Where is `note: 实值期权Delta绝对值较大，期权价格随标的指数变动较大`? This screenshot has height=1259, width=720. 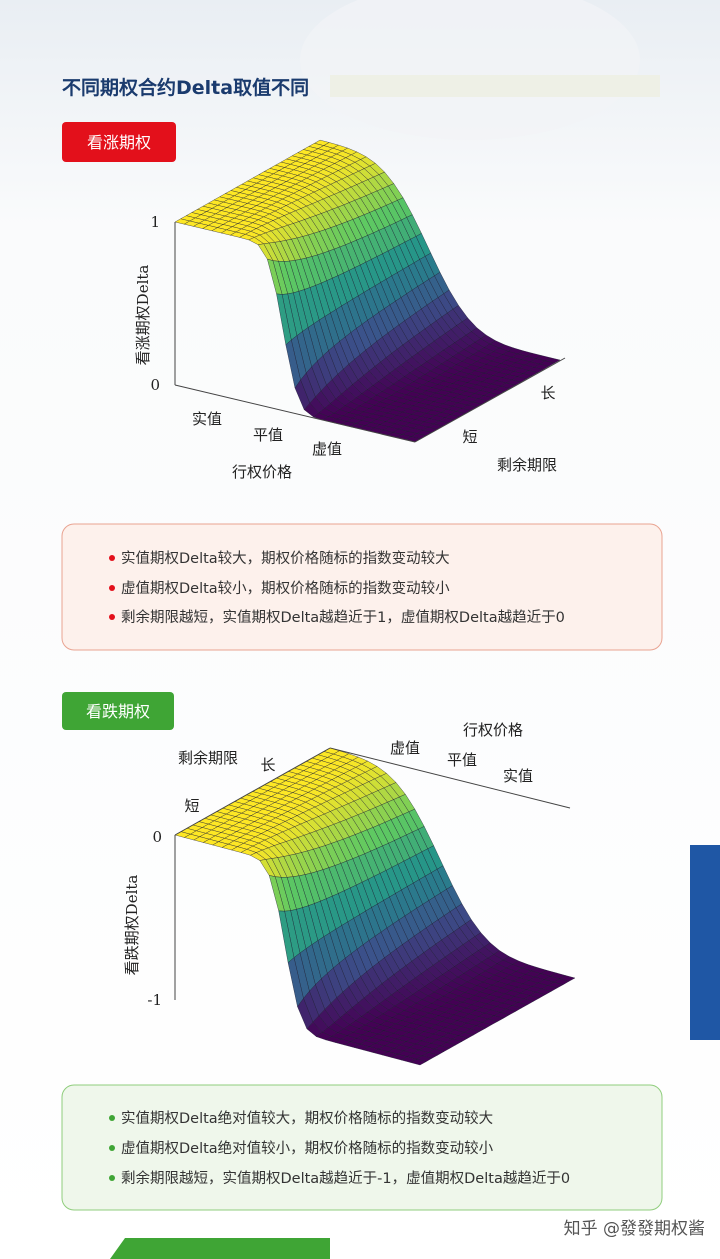
note: 实值期权Delta绝对值较大，期权价格随标的指数变动较大 is located at coordinates (307, 1118).